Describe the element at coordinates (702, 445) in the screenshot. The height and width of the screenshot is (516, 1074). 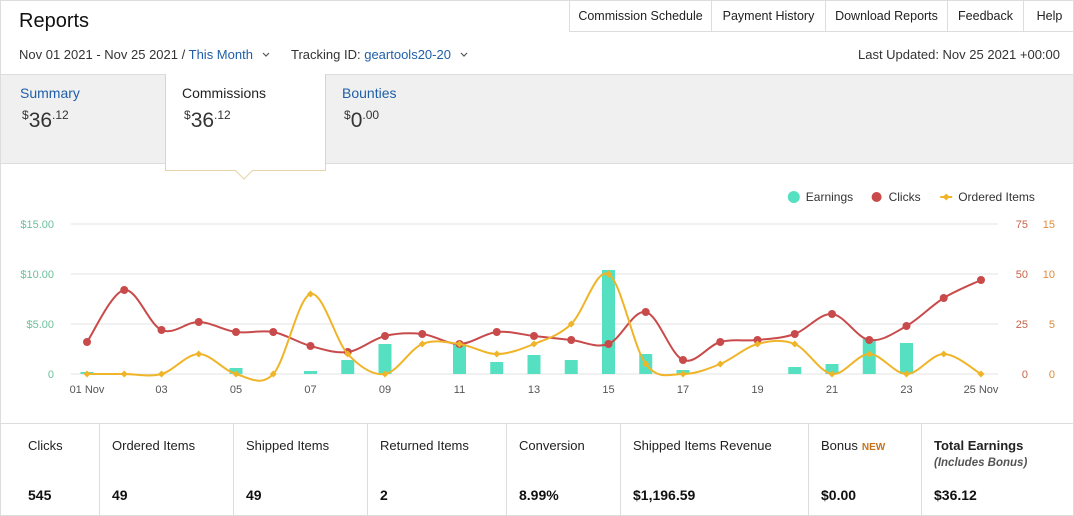
I see `stat-label: Shipped Items Revenue` at that location.